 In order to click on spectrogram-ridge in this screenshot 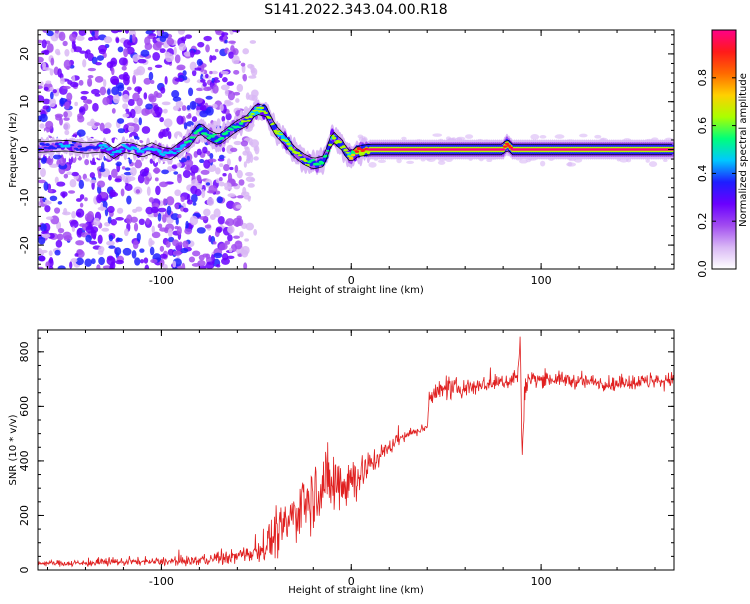, I will do `click(356, 137)`.